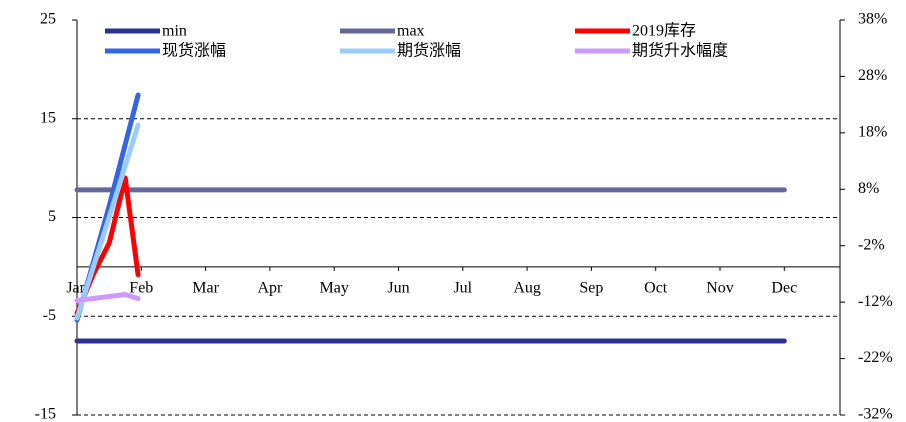  Describe the element at coordinates (591, 288) in the screenshot. I see `x-tick-label: Sep` at that location.